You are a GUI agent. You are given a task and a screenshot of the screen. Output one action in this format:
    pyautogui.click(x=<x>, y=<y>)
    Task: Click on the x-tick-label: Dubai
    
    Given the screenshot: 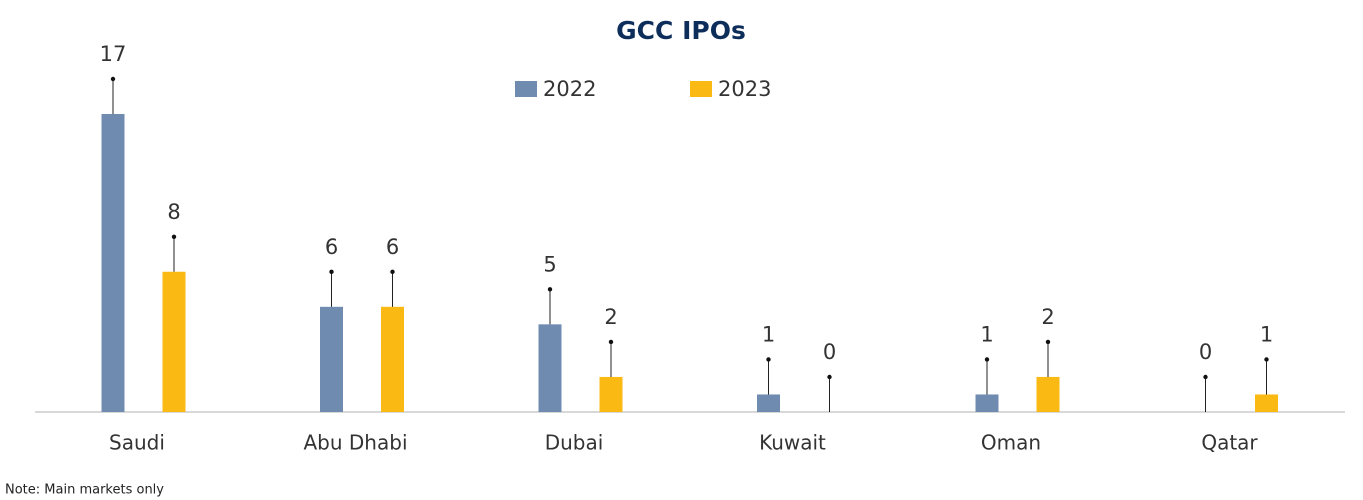 What is the action you would take?
    pyautogui.click(x=574, y=443)
    